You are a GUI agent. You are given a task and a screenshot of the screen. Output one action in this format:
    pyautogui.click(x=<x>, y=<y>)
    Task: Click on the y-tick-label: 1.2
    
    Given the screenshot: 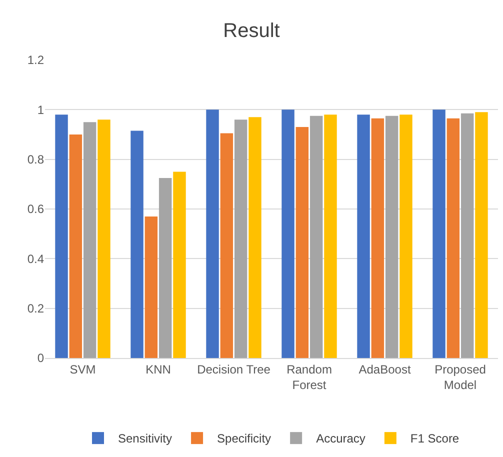 What is the action you would take?
    pyautogui.click(x=35, y=60)
    